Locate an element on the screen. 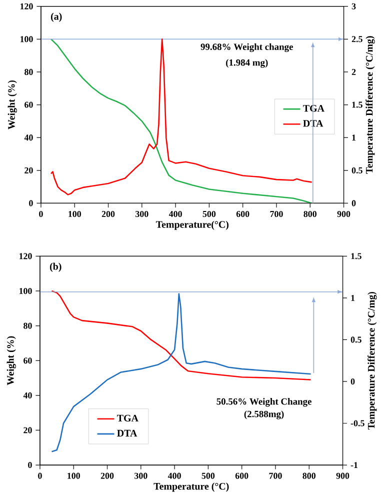 This screenshot has height=503, width=392. annotation: (1.984 mg) is located at coordinates (247, 63).